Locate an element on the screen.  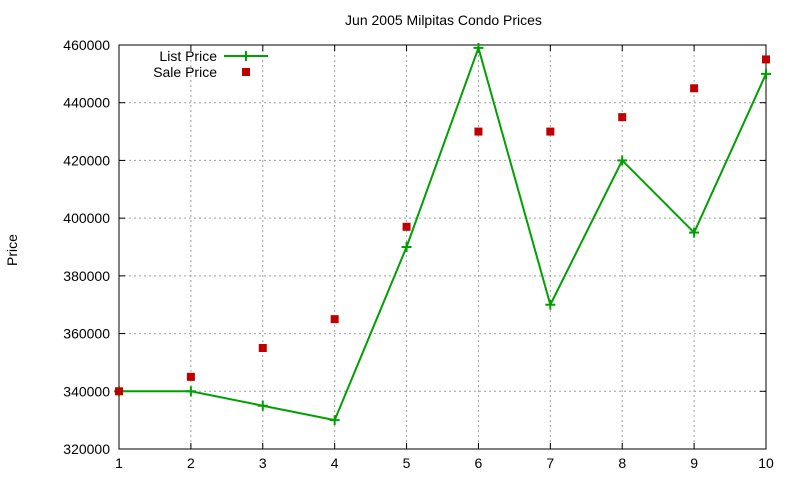
x-tick-label: 3 is located at coordinates (263, 463).